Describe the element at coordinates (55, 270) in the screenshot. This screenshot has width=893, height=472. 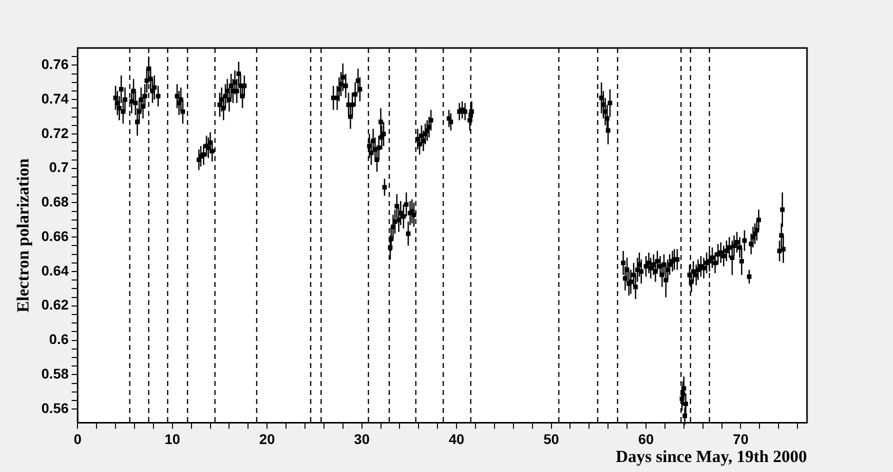
I see `y-tick-label: 0.64` at that location.